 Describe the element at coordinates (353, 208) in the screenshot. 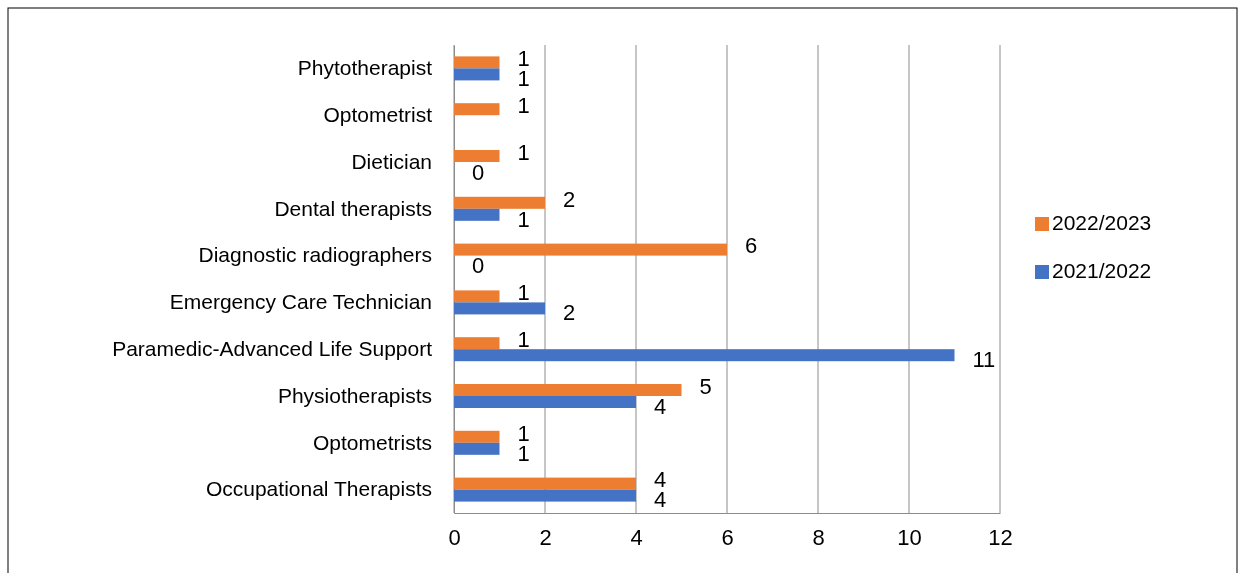

I see `y-tick-label: Dental therapists` at that location.